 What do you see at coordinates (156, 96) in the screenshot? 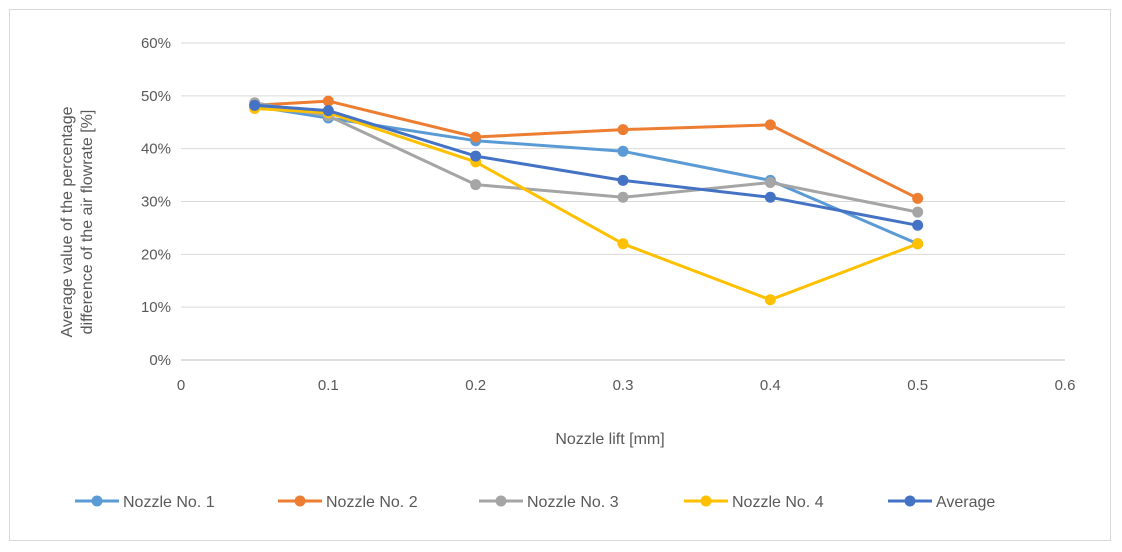
I see `y-tick-label: 50%` at bounding box center [156, 96].